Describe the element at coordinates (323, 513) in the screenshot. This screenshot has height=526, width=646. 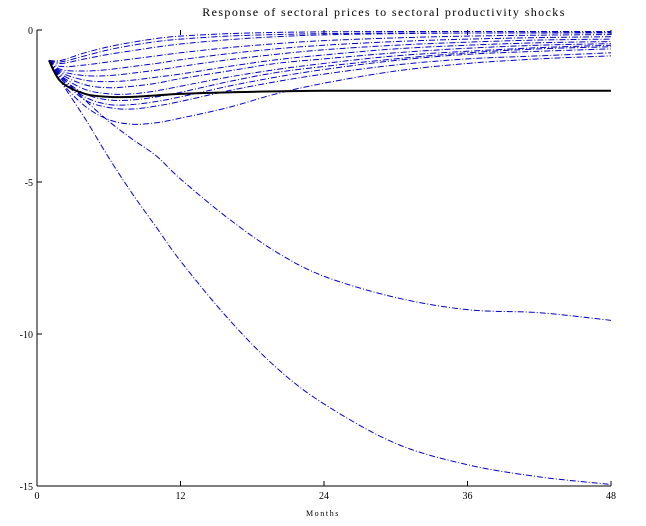
I see `x-axis-label: Months` at that location.